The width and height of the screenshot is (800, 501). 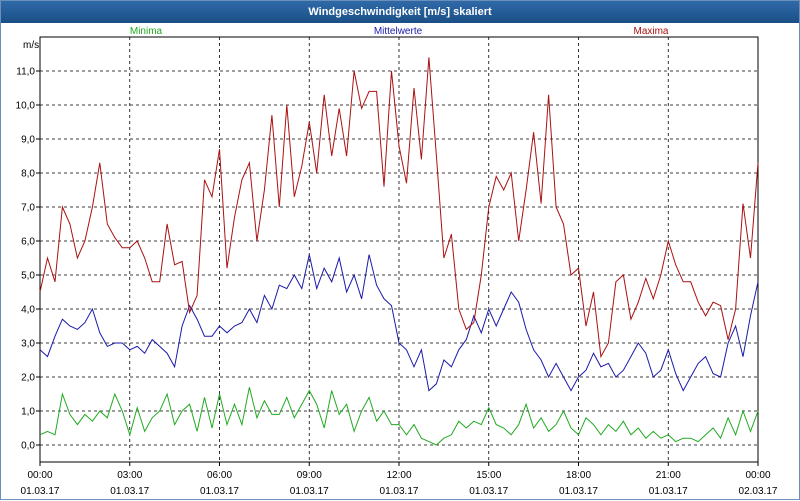 What do you see at coordinates (28, 208) in the screenshot?
I see `y-tick-label: 7,0` at bounding box center [28, 208].